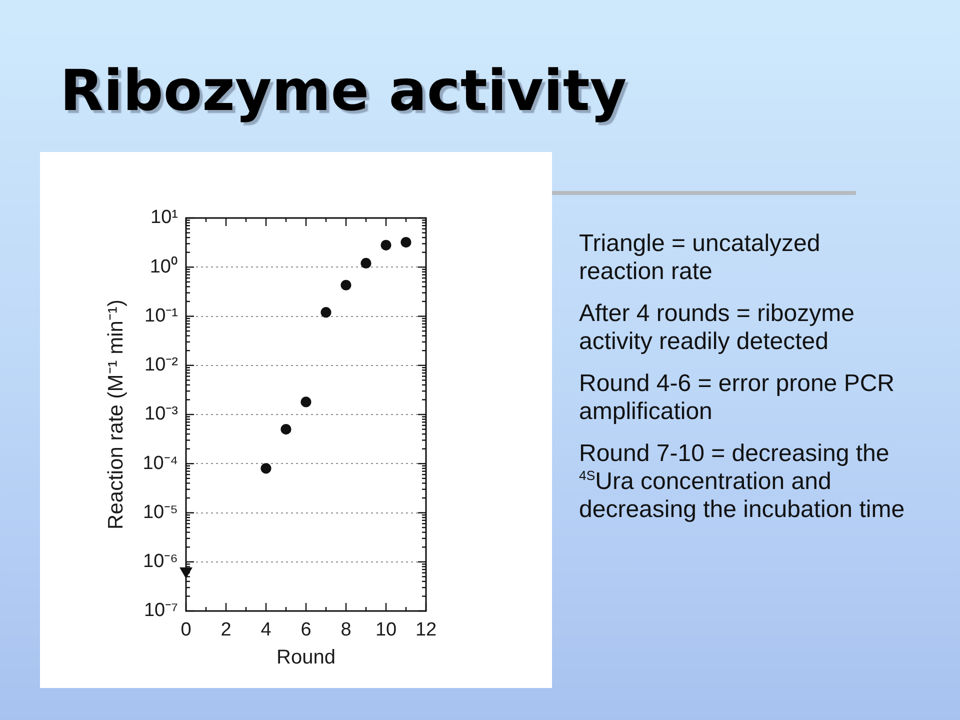 The height and width of the screenshot is (720, 960). I want to click on chart-title: Ribozyme activity, so click(343, 91).